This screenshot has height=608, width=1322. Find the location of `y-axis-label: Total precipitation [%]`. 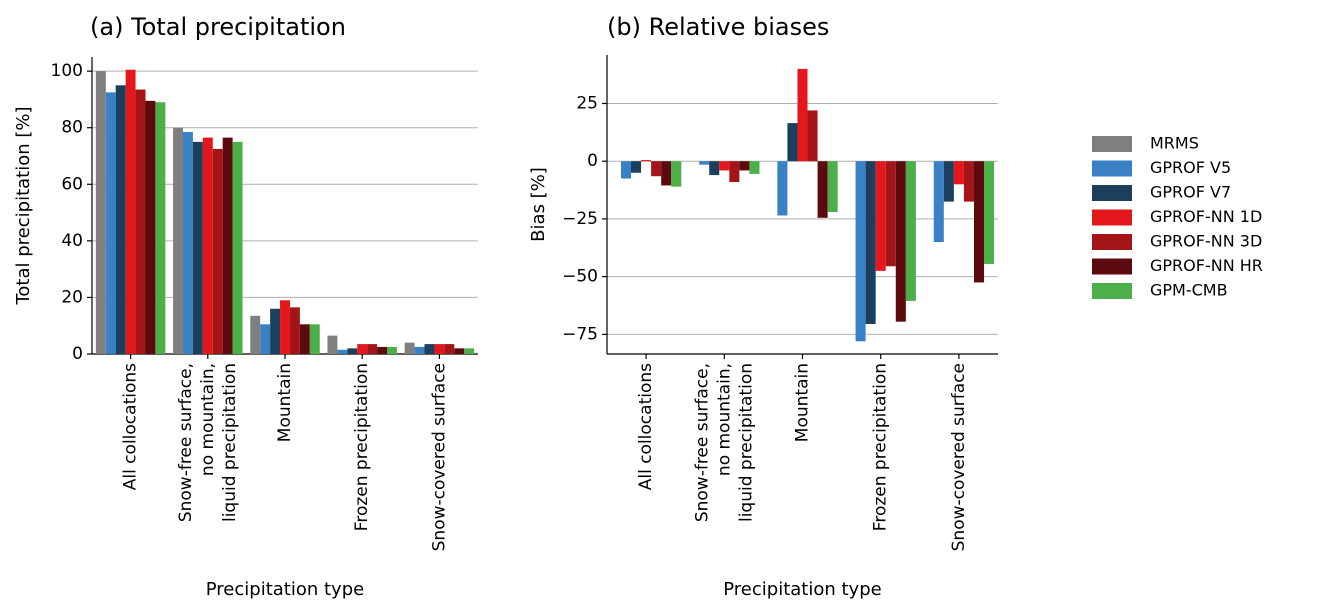

y-axis-label: Total precipitation [%] is located at coordinates (23, 205).